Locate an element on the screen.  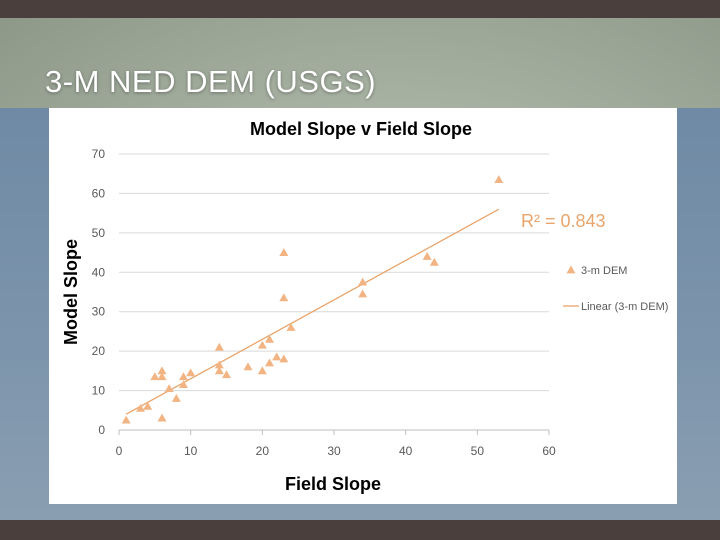
y-axis-tick-labels: 0 10 20 30 40 50 60 70 is located at coordinates (99, 292).